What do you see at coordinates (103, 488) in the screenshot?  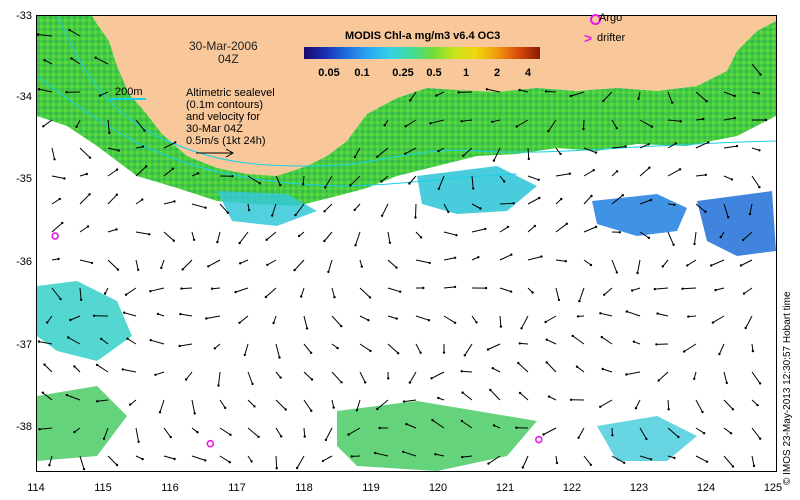 I see `x-tick-label: 115` at bounding box center [103, 488].